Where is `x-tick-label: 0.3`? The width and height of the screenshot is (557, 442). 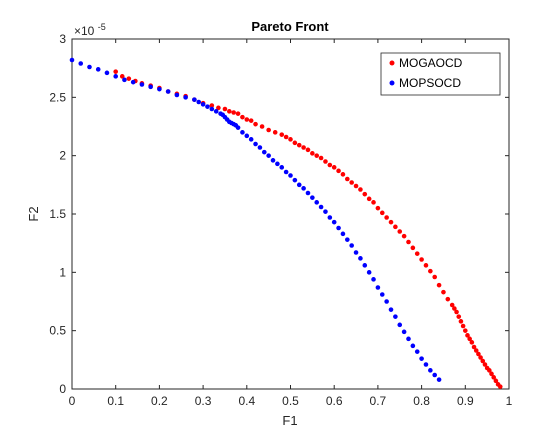
x-tick-label: 0.3 is located at coordinates (203, 401).